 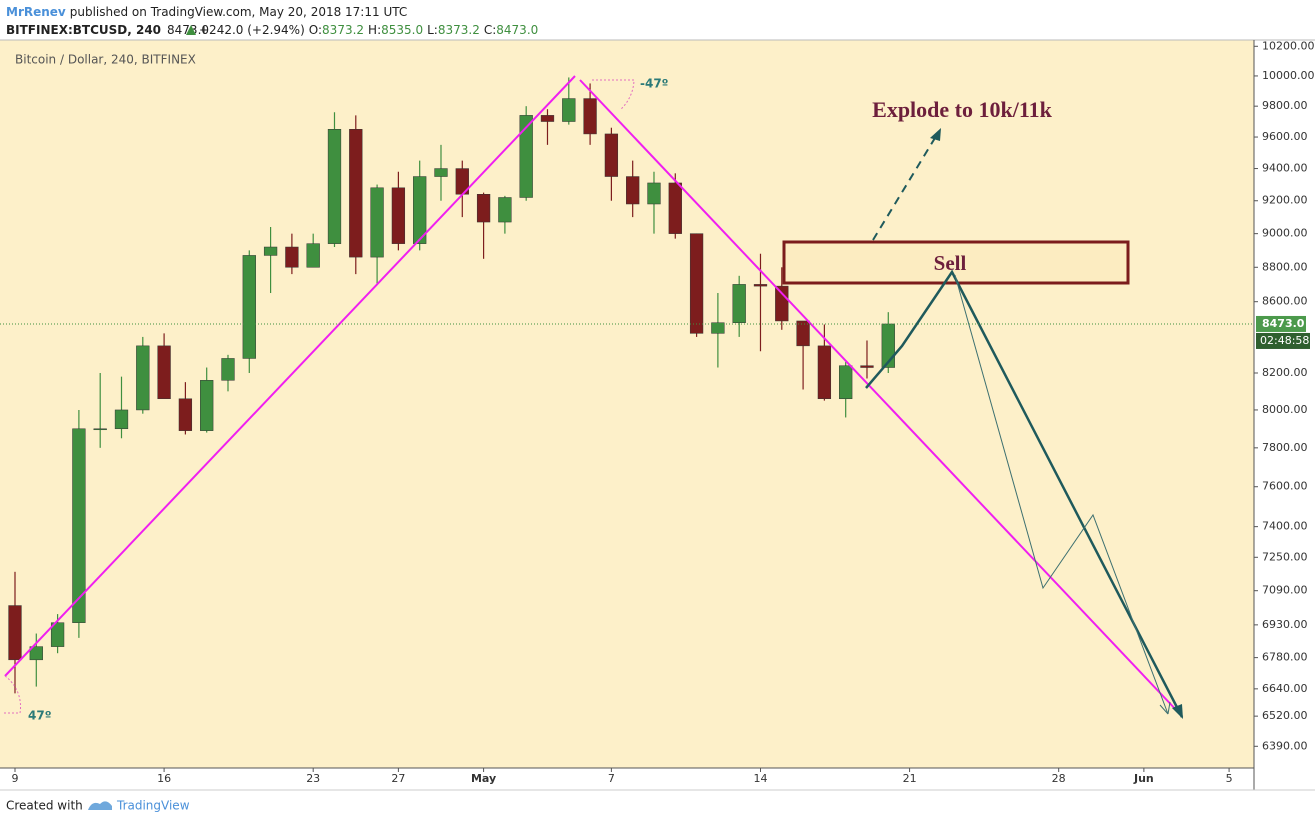 I want to click on y-tick-label: 9800.00, so click(x=1285, y=105).